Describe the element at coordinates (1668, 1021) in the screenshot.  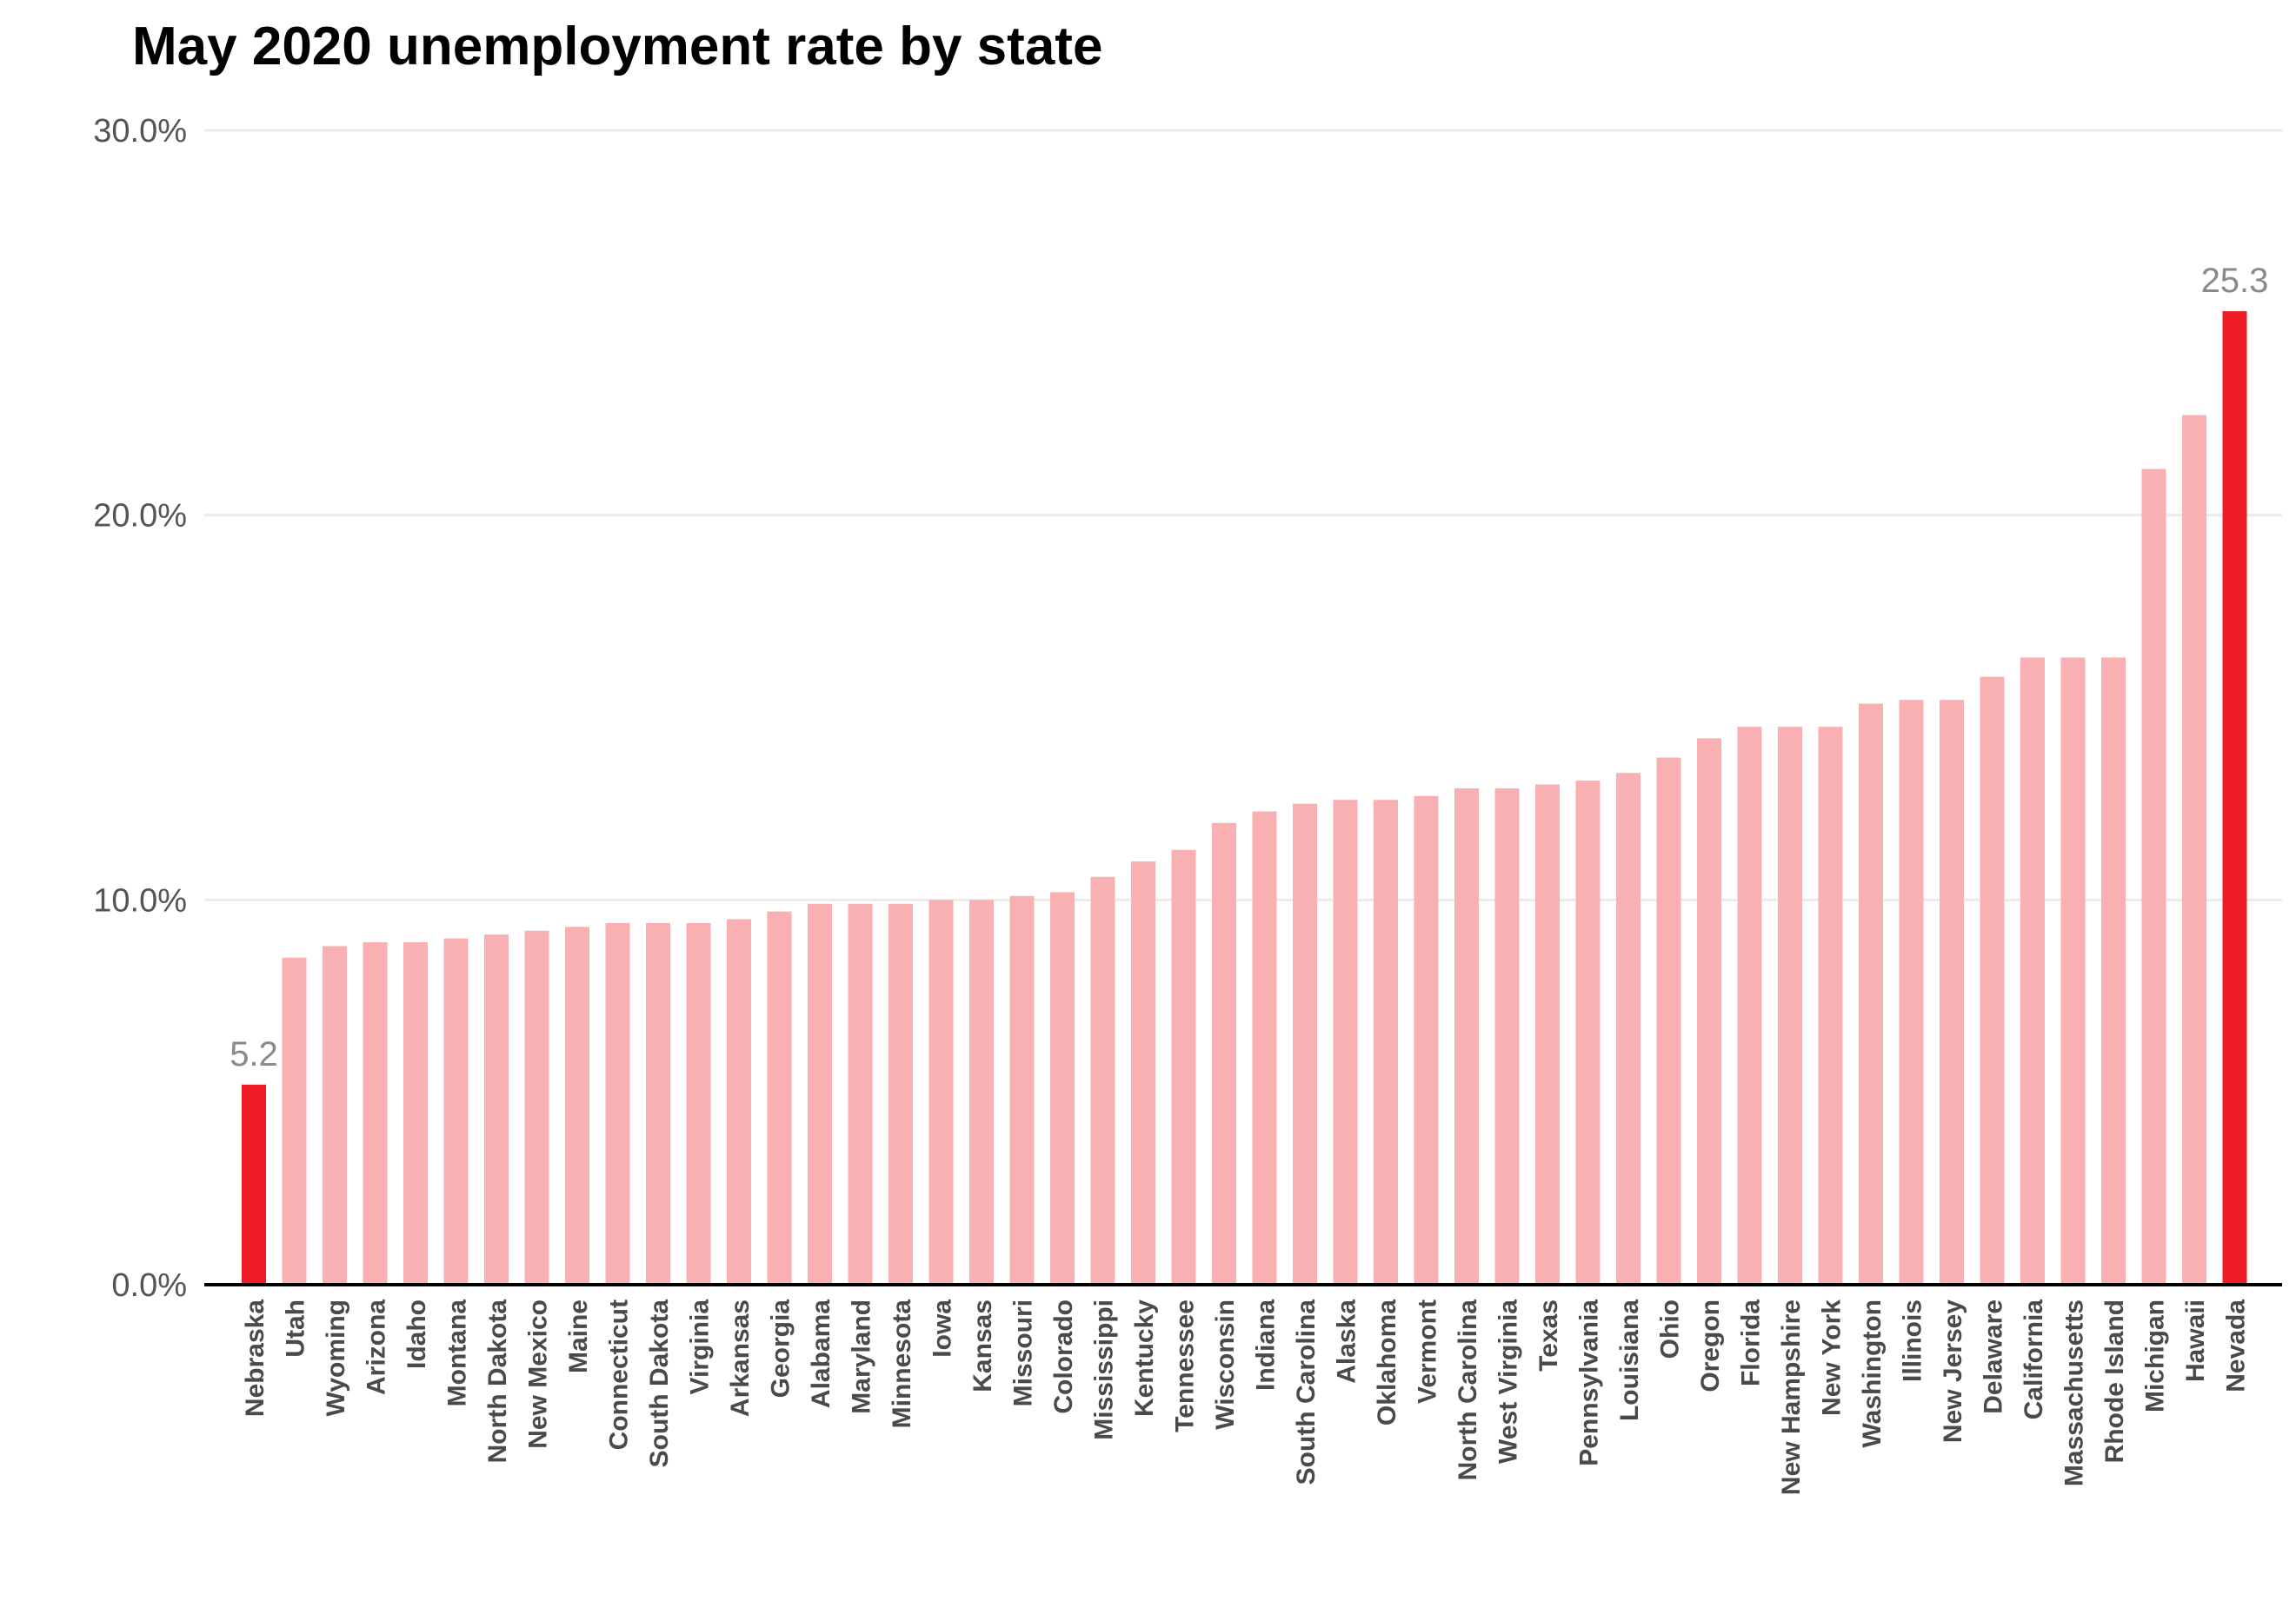
I see `bar-ohio` at that location.